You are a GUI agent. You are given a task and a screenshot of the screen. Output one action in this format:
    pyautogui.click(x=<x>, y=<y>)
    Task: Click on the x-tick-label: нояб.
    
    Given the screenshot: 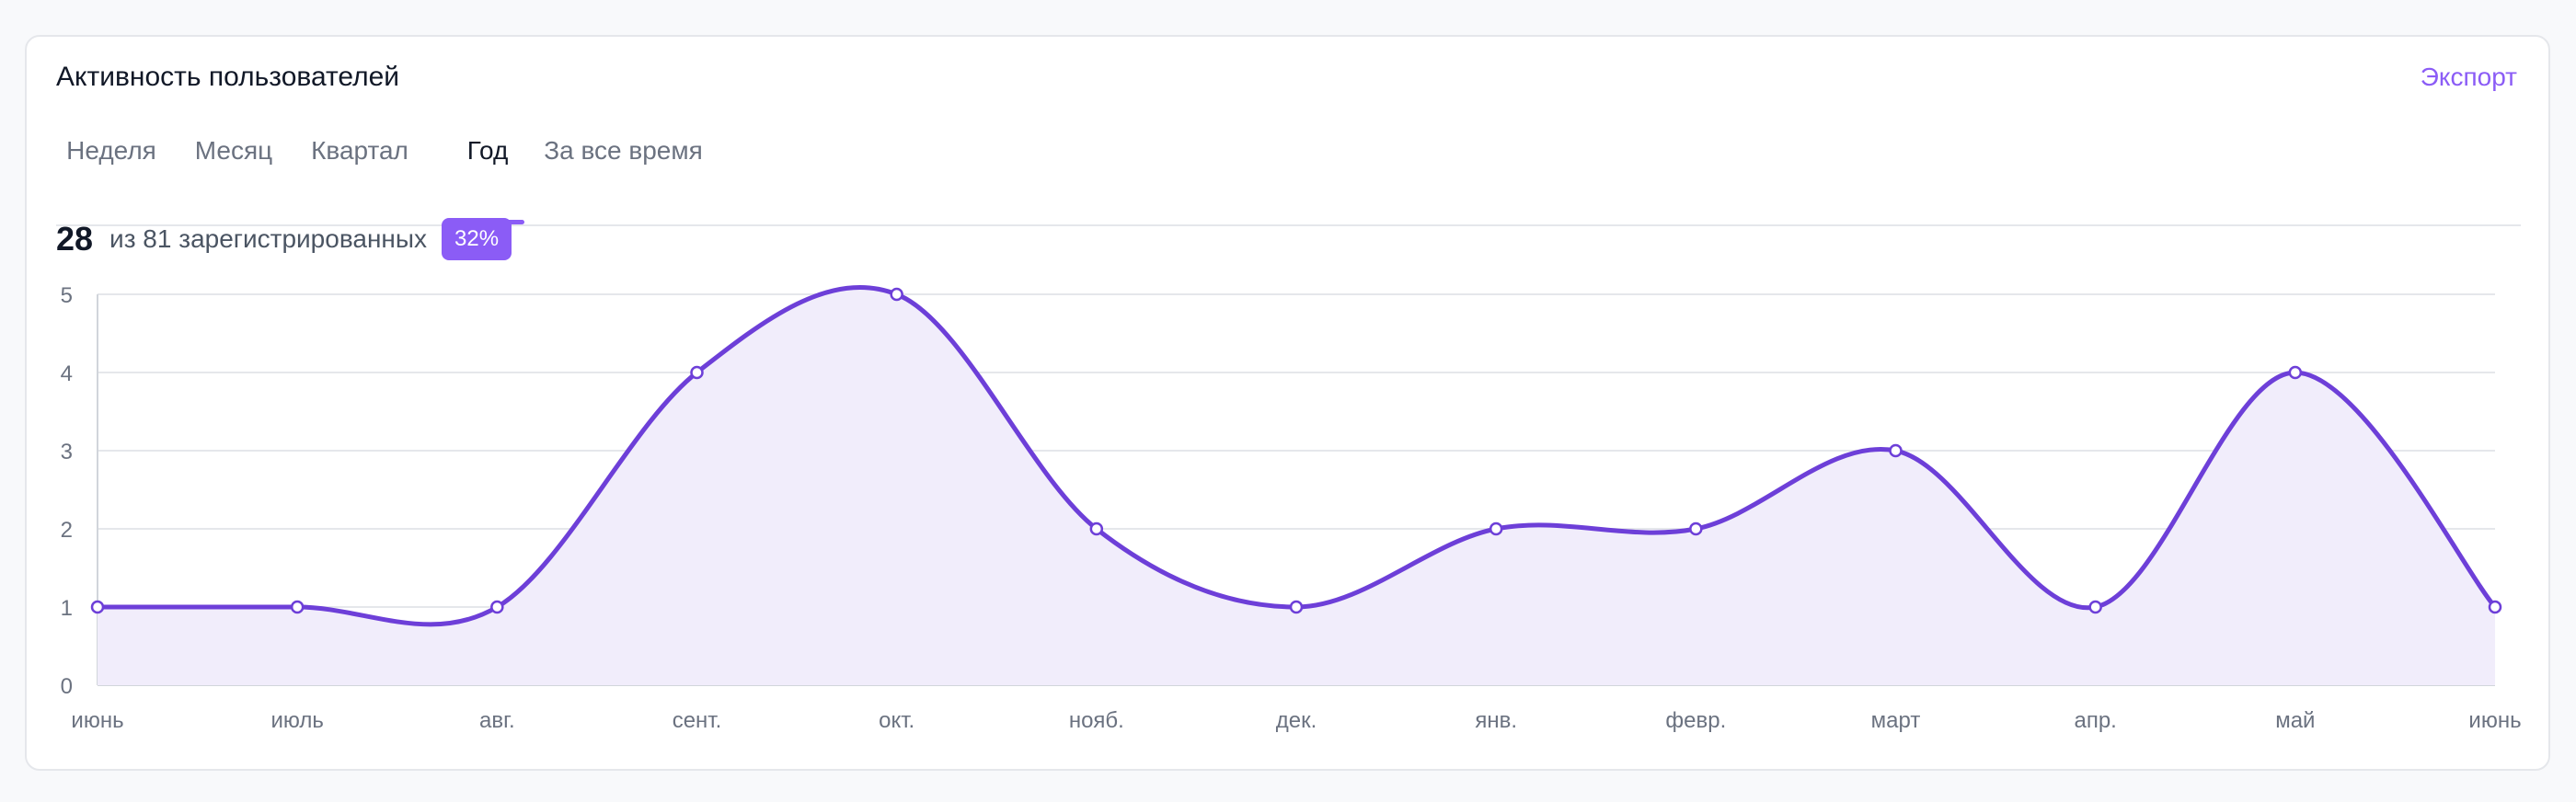 What is the action you would take?
    pyautogui.click(x=1096, y=720)
    